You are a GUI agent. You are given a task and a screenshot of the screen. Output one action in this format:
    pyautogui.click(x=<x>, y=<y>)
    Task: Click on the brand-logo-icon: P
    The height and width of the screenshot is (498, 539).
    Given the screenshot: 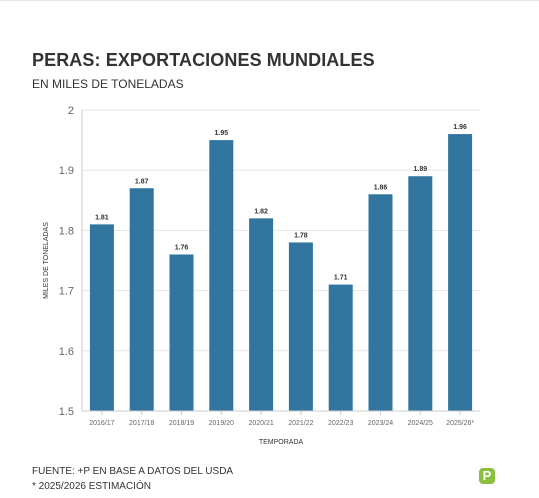 What is the action you would take?
    pyautogui.click(x=487, y=476)
    